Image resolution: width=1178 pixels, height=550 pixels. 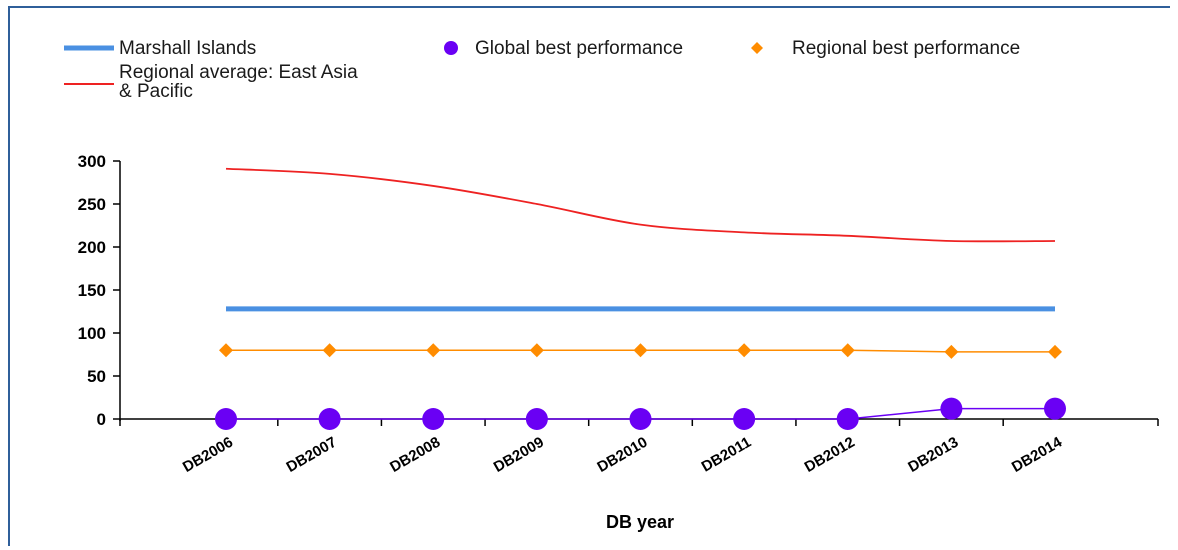 I want to click on legend-item-marshall-islands: Marshall Islands, so click(x=160, y=48).